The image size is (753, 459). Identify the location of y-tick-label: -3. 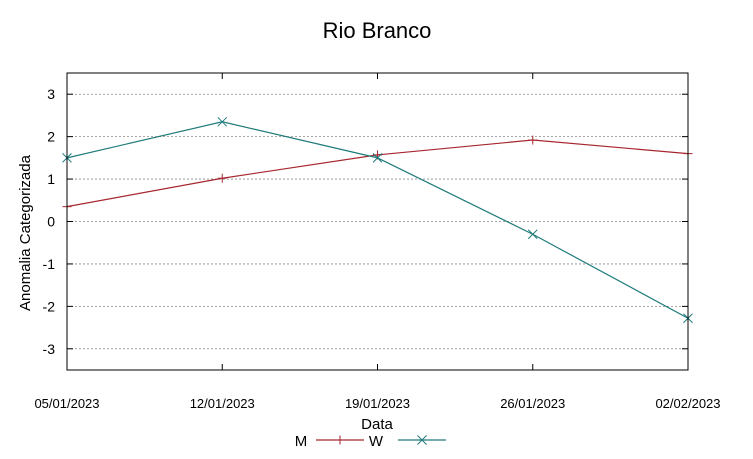
(49, 349).